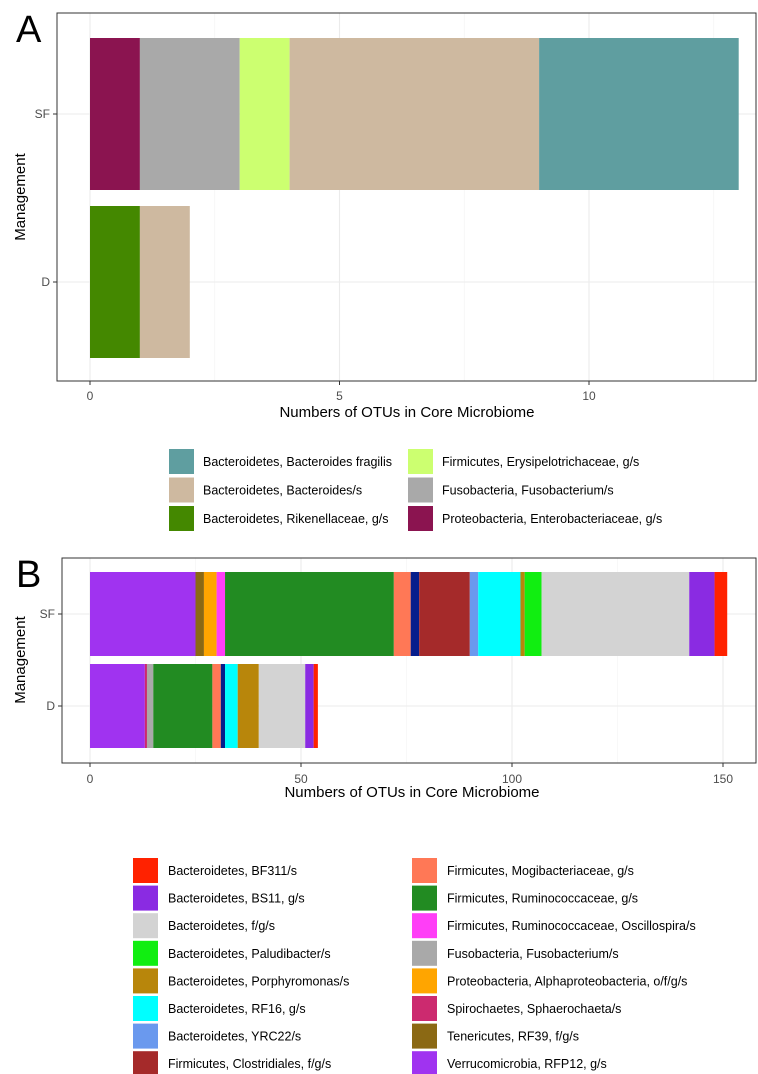  I want to click on bar-segment-sf-firmicutes-ruminococcaceae-oscillospira-s, so click(221, 614).